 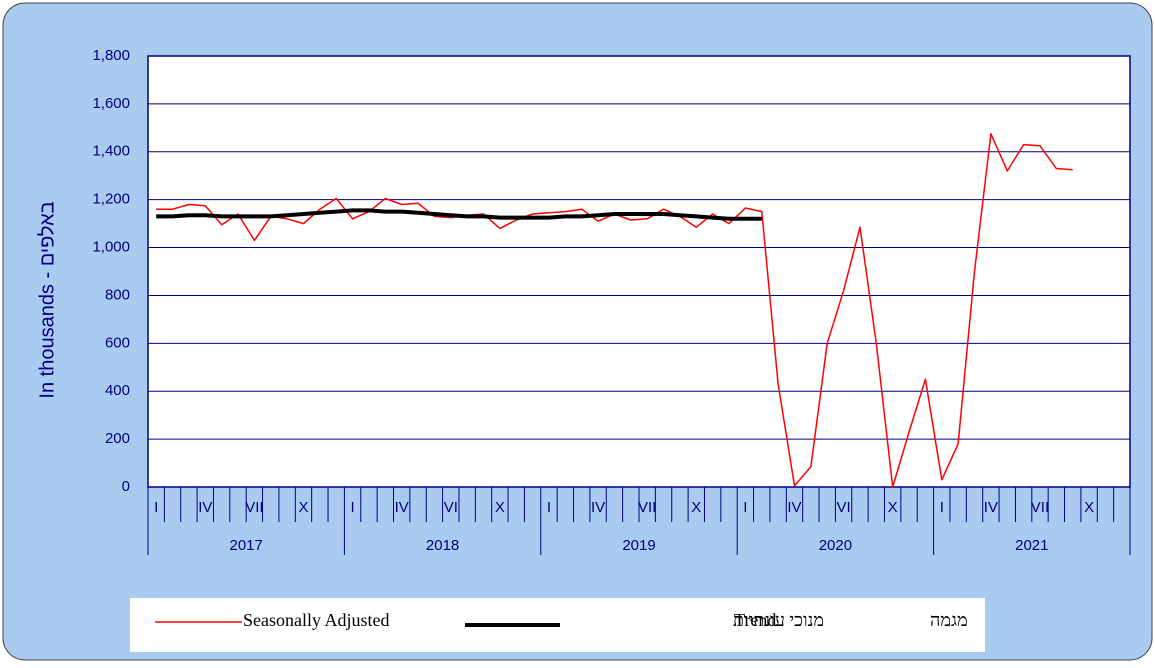 What do you see at coordinates (442, 545) in the screenshot?
I see `year-label: 2018` at bounding box center [442, 545].